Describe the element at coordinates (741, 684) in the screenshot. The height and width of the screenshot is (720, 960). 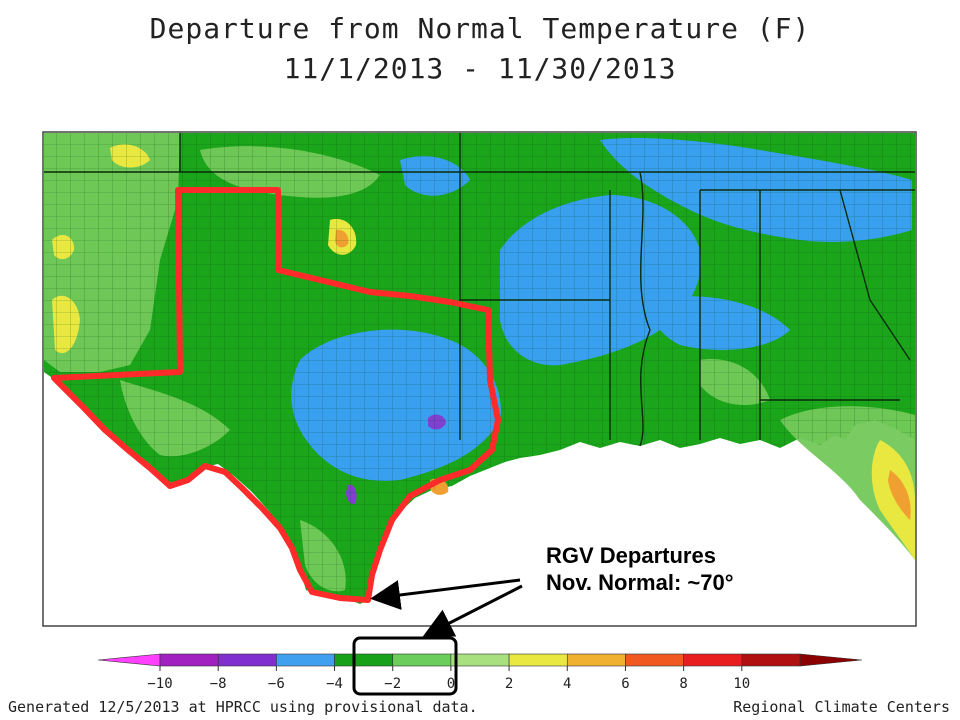
I see `legend-tick-label: 10` at that location.